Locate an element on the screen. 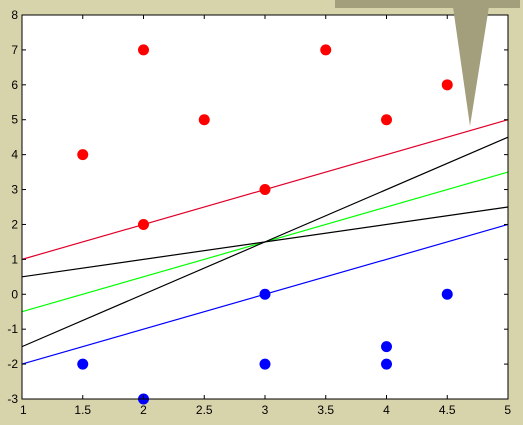  x-tick-label: 3.5 is located at coordinates (325, 410).